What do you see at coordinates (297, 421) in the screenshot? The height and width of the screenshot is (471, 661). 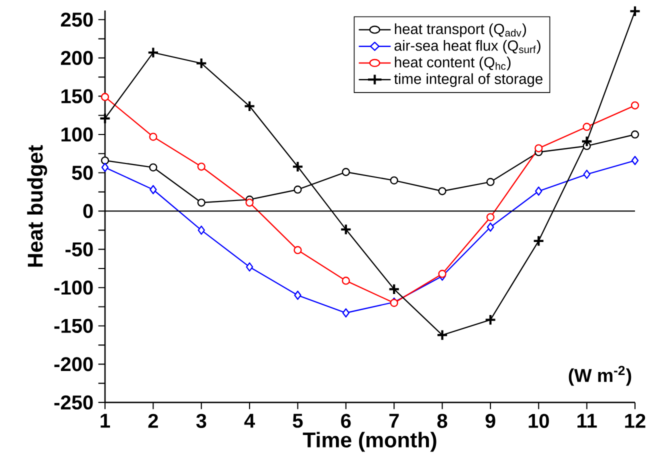 I see `x-tick-label: 5` at bounding box center [297, 421].